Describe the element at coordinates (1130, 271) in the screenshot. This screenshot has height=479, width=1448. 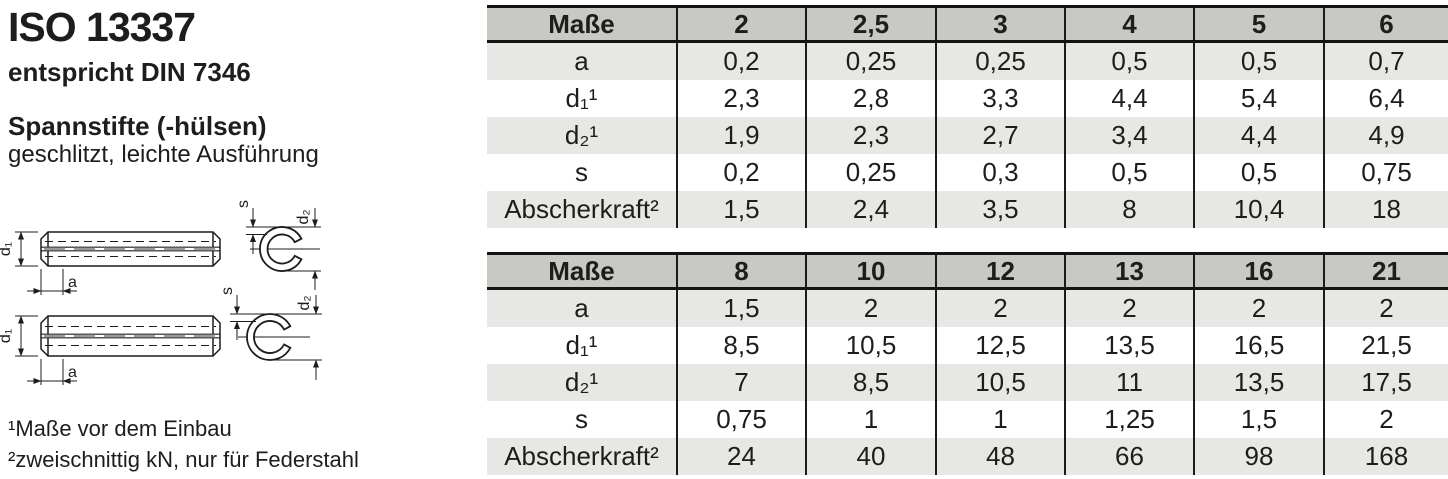
I see `size-column-header: 13` at that location.